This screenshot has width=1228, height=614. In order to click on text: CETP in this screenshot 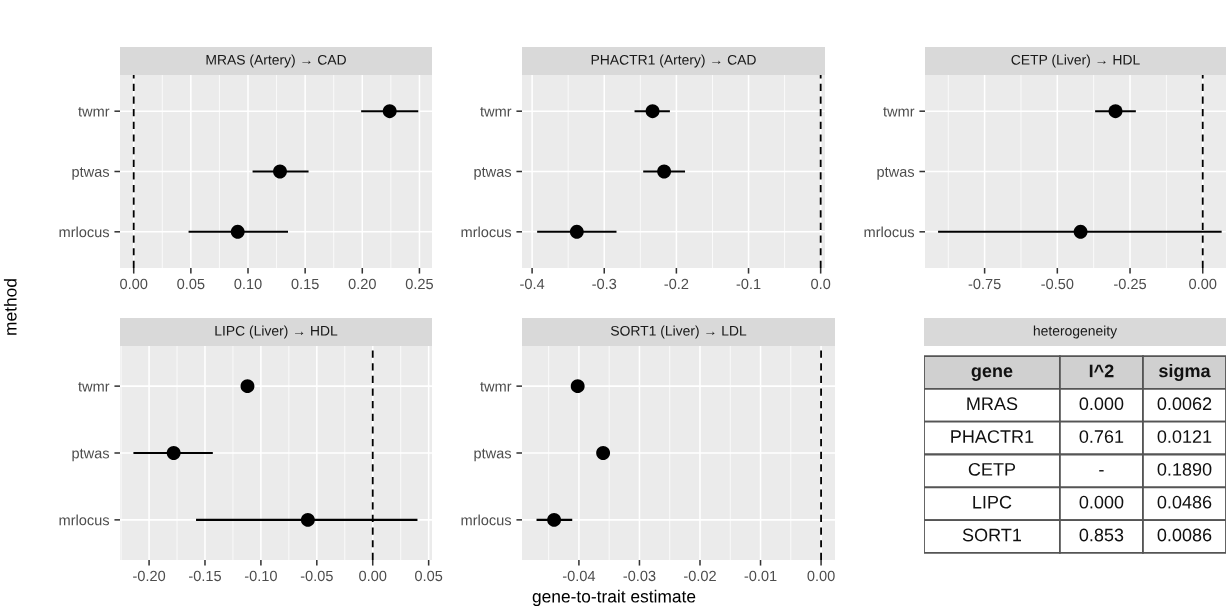, I will do `click(992, 469)`.